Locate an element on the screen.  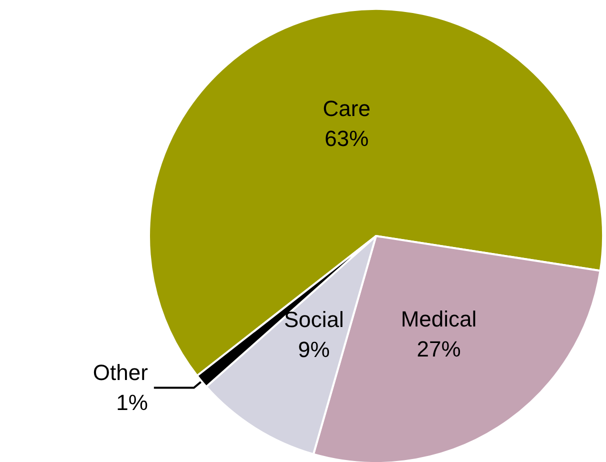
data-label: 63% is located at coordinates (346, 138).